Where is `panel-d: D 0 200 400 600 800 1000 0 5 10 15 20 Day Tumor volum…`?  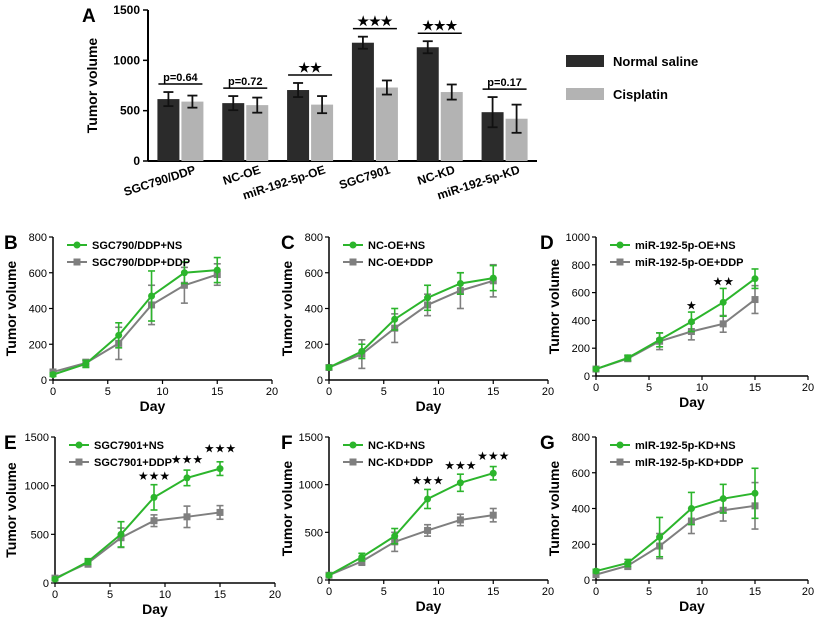
panel-d: D 0 200 400 600 800 1000 0 5 10 15 20 Day Tumor volum… is located at coordinates (677, 321).